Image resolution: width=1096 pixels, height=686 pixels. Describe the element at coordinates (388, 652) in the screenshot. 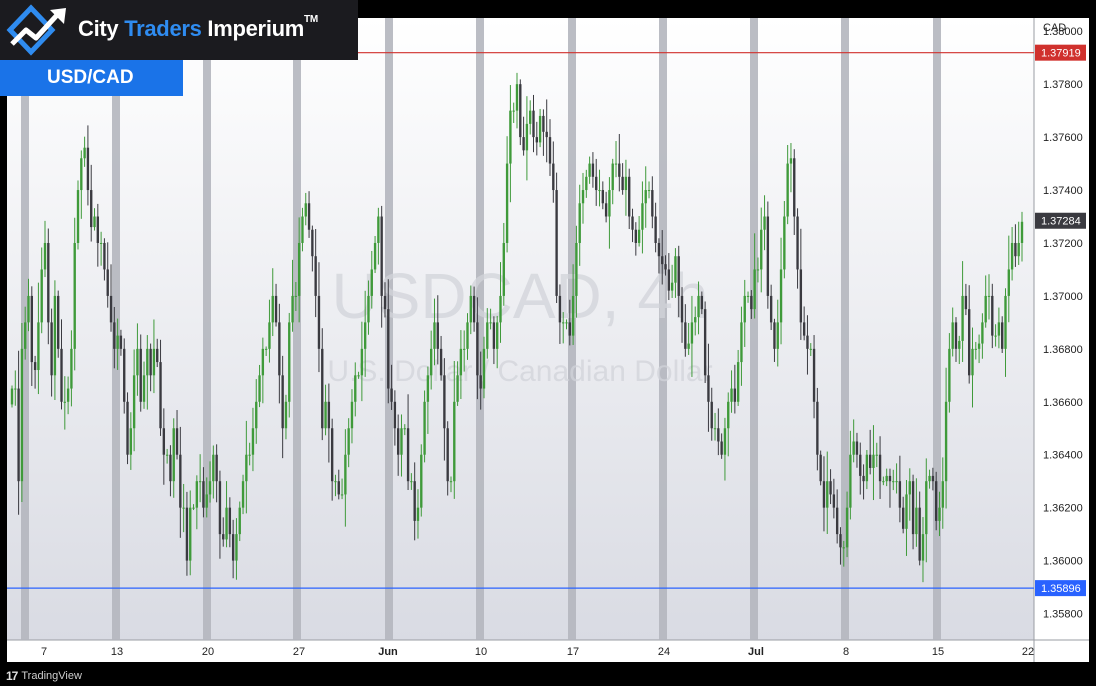

I see `x-tick-label: Jun` at that location.